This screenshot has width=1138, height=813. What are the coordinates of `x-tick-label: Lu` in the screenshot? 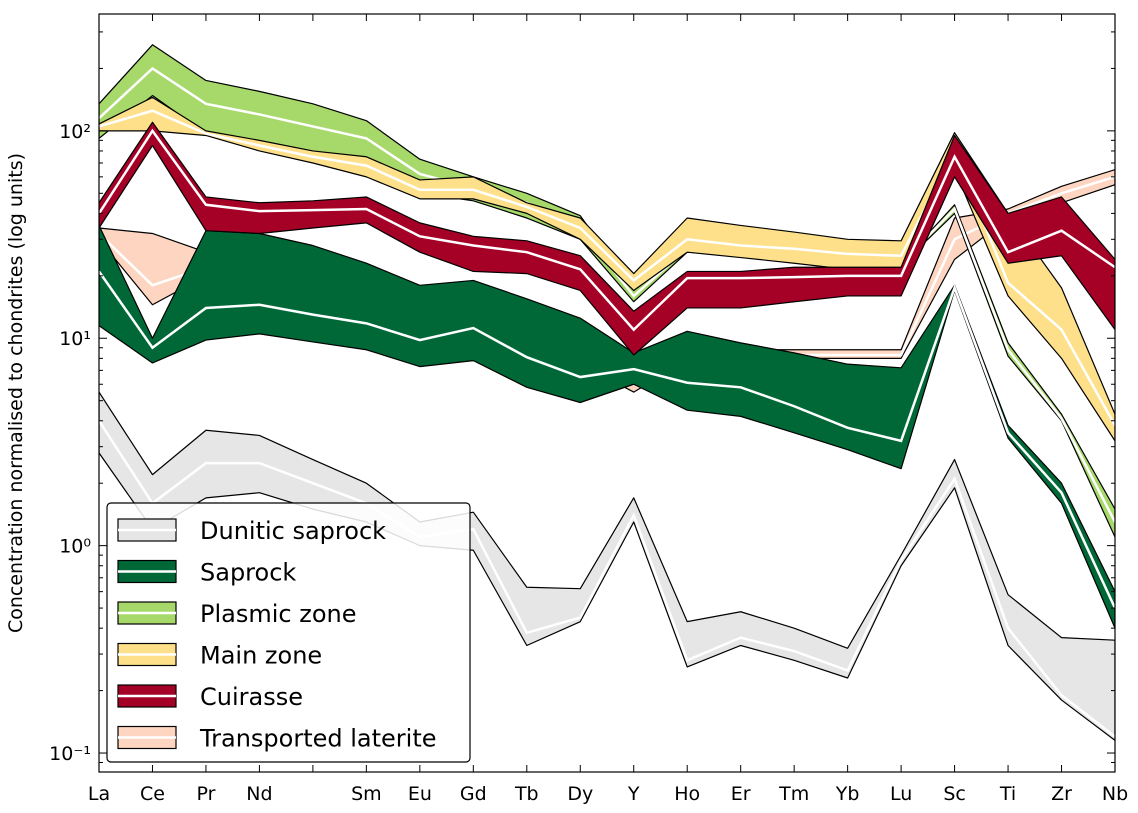 It's located at (901, 794).